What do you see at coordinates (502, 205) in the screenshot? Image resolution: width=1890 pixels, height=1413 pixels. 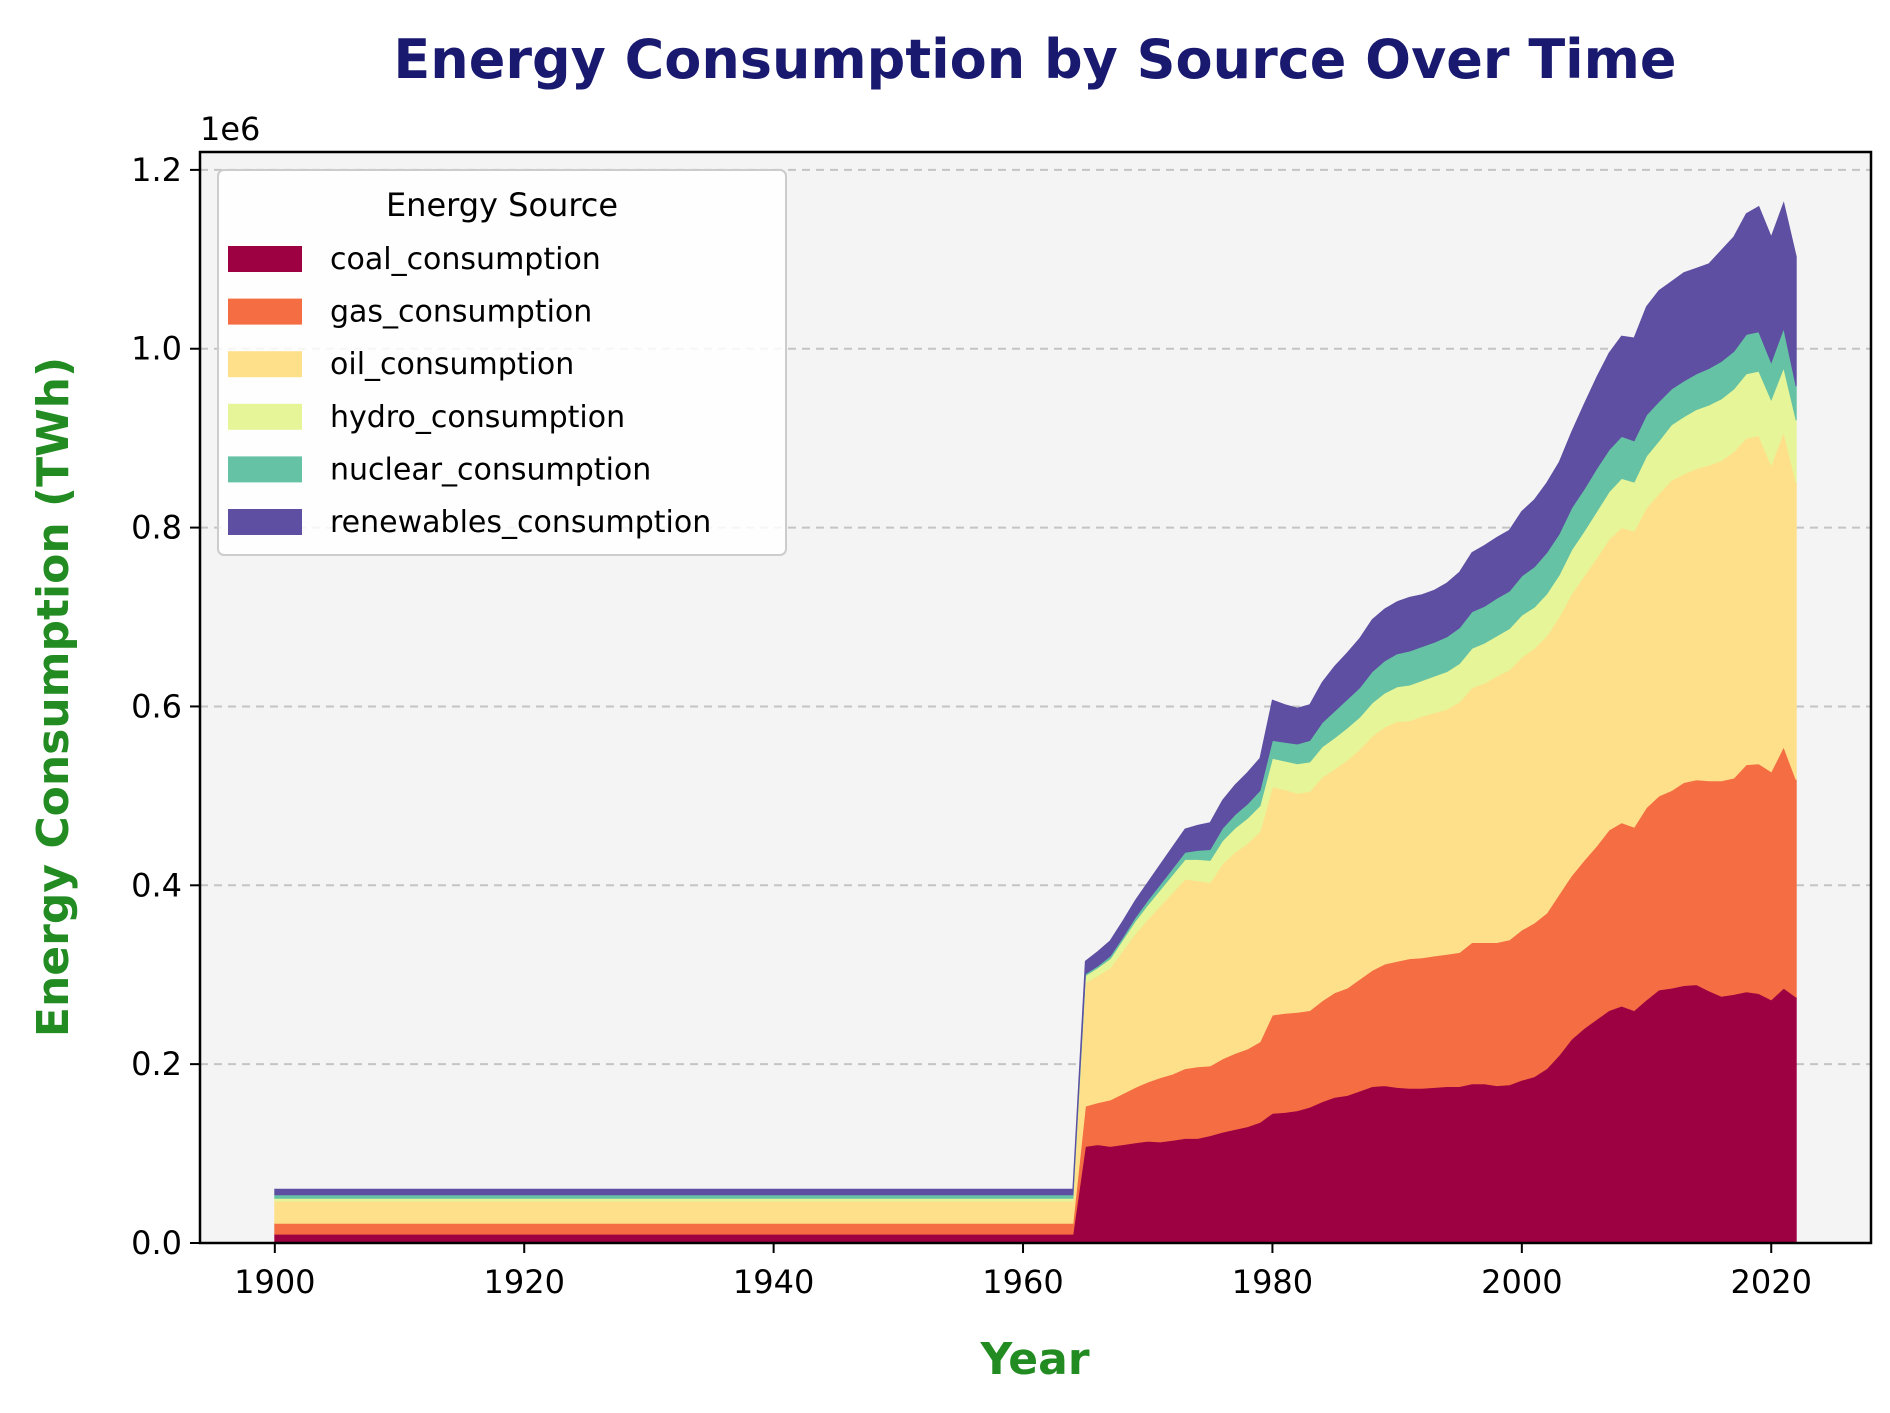 I see `legend-title: Energy Source` at bounding box center [502, 205].